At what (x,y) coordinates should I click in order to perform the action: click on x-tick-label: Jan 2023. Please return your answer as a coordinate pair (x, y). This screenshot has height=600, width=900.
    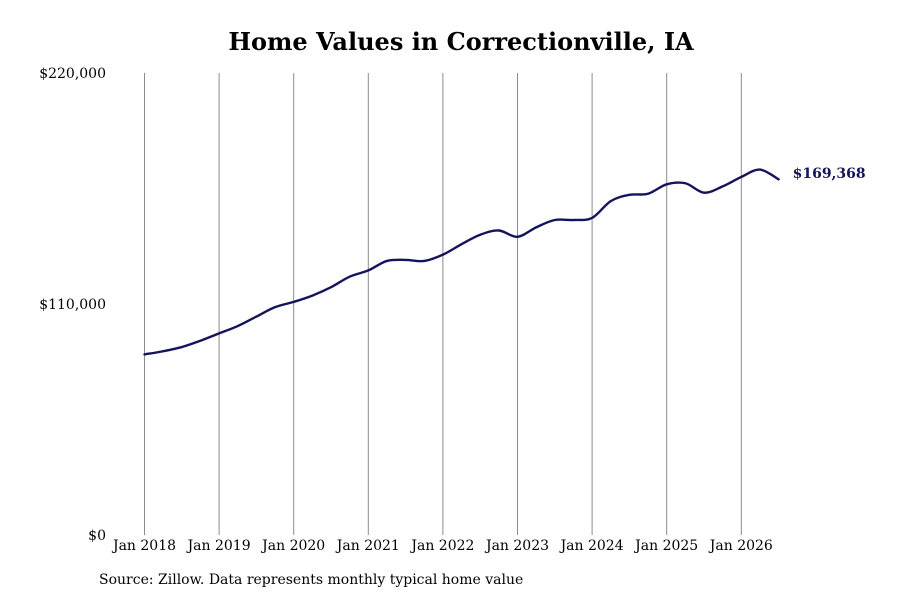
    Looking at the image, I should click on (516, 546).